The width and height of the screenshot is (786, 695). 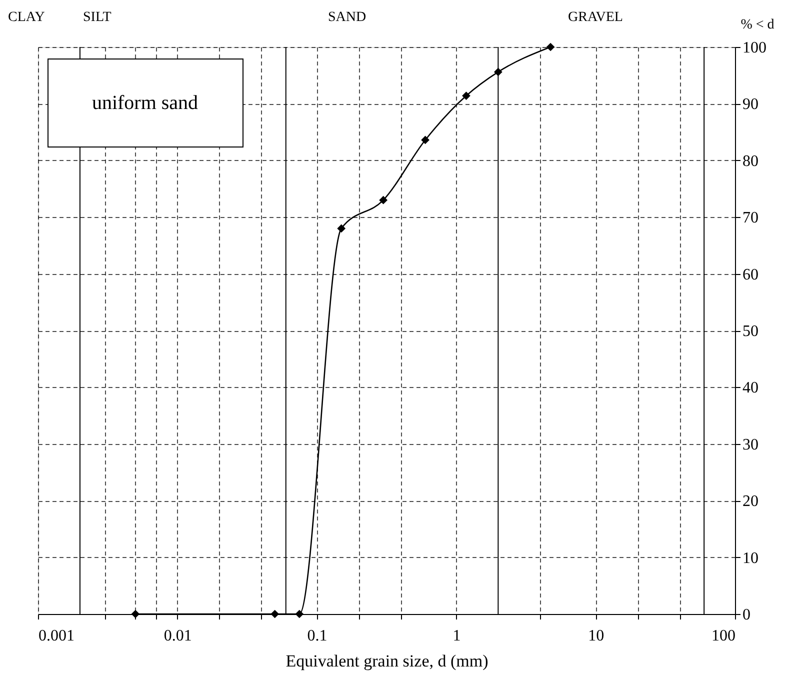 I want to click on x-tick-label: 0.001, so click(x=56, y=636).